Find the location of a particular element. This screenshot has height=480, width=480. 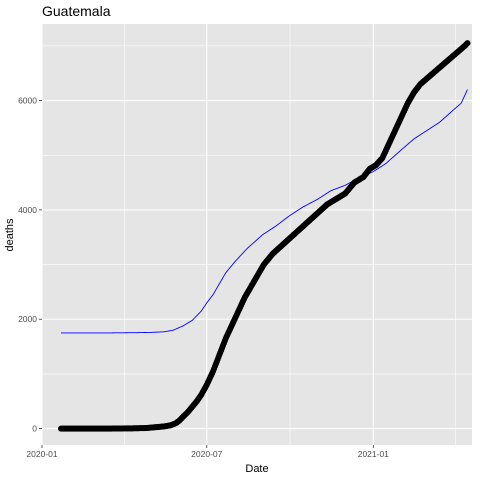

x-tick-label: 2021-01 is located at coordinates (373, 454).